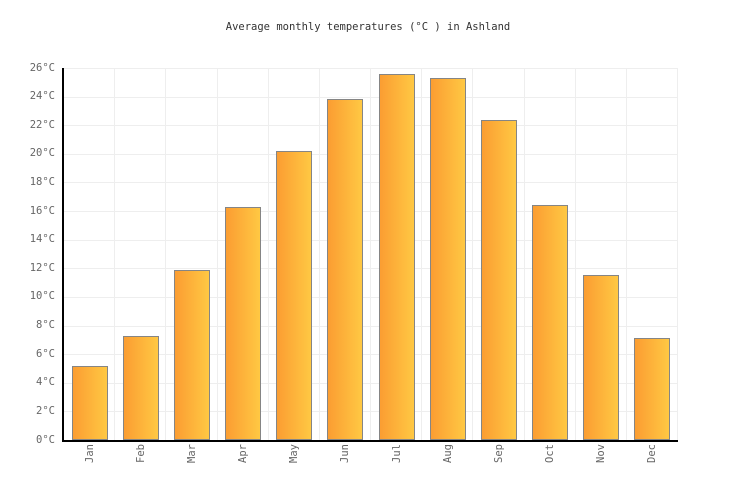 The image size is (736, 500). What do you see at coordinates (45, 325) in the screenshot?
I see `y-axis-label: 8°C` at bounding box center [45, 325].